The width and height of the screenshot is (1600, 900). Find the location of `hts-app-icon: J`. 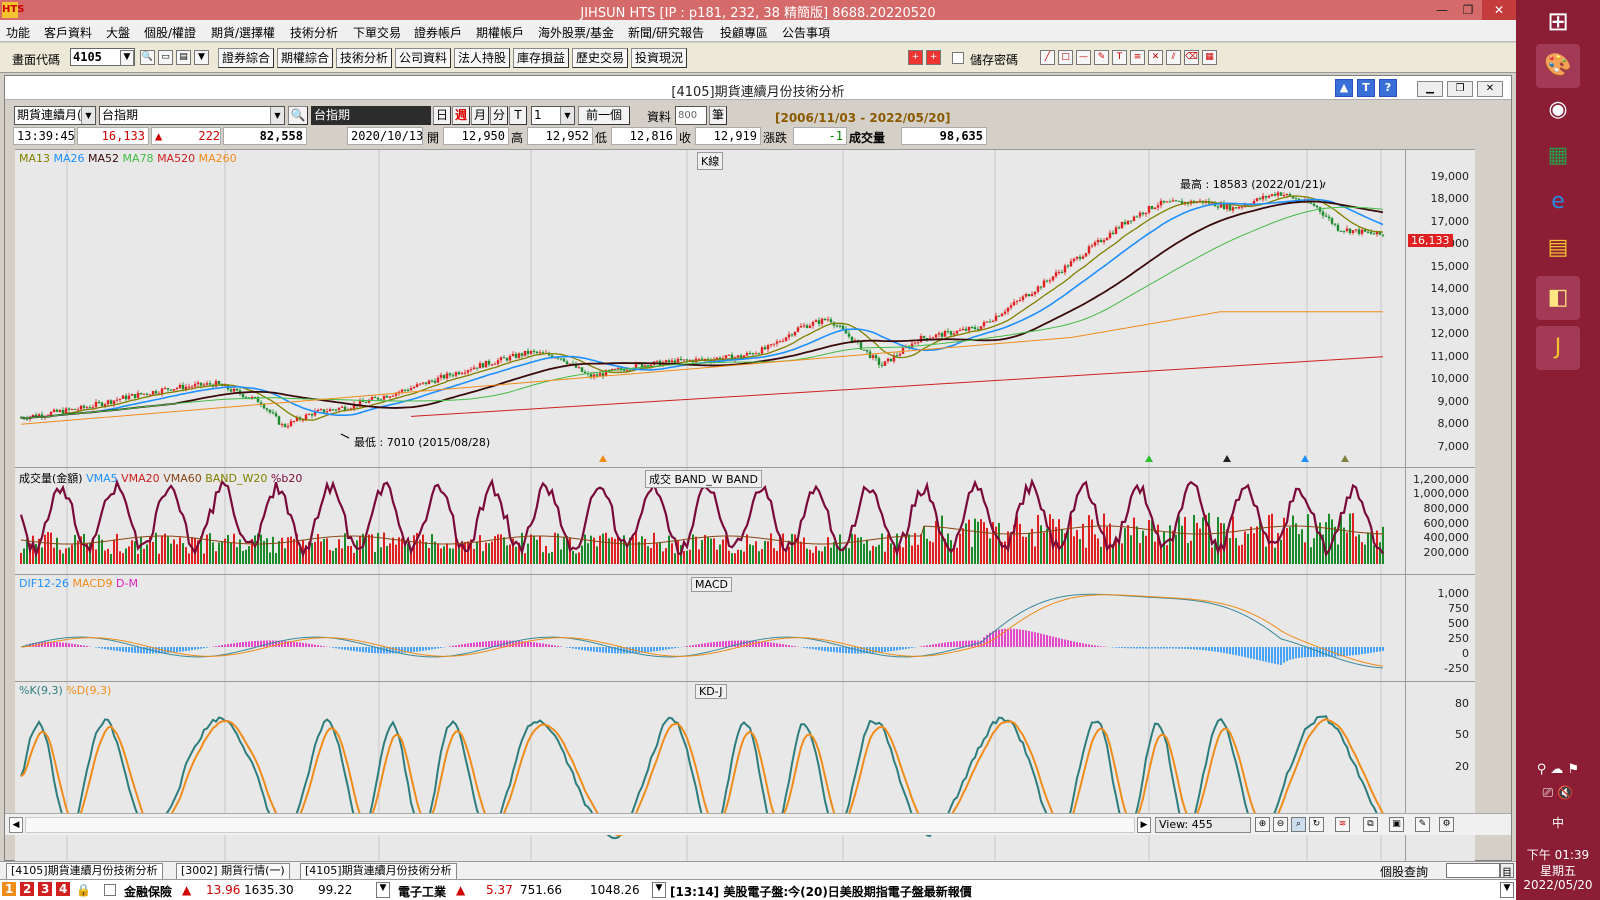

hts-app-icon: J is located at coordinates (1558, 348).